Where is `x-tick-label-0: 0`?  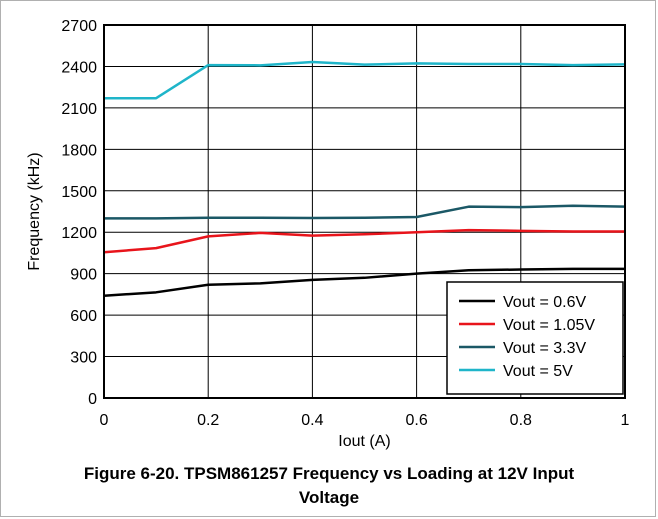 x-tick-label-0: 0 is located at coordinates (104, 420).